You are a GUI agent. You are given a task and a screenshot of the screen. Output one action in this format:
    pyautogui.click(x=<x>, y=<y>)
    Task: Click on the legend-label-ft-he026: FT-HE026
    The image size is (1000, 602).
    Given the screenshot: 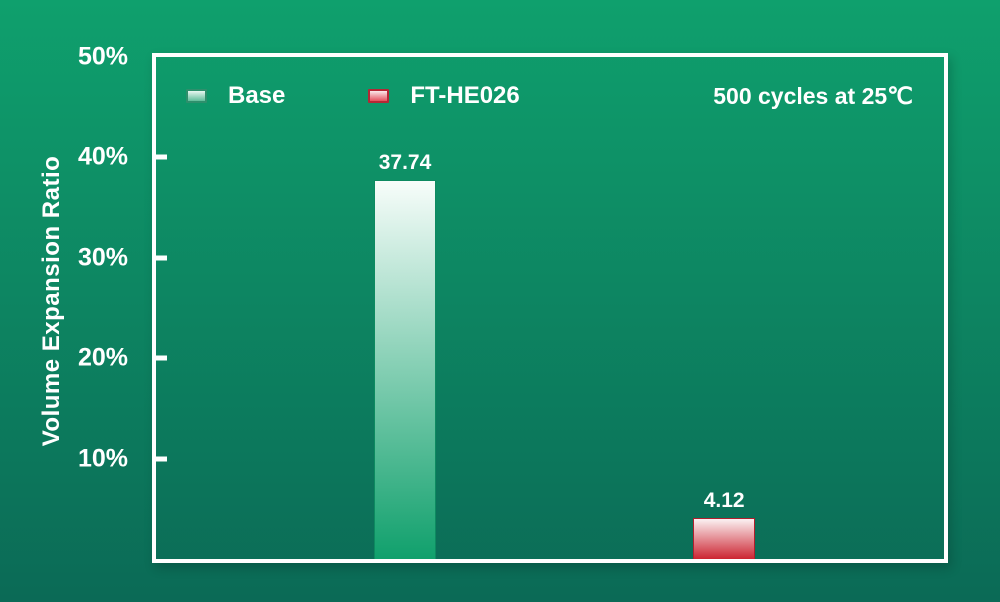 What is the action you would take?
    pyautogui.click(x=465, y=95)
    